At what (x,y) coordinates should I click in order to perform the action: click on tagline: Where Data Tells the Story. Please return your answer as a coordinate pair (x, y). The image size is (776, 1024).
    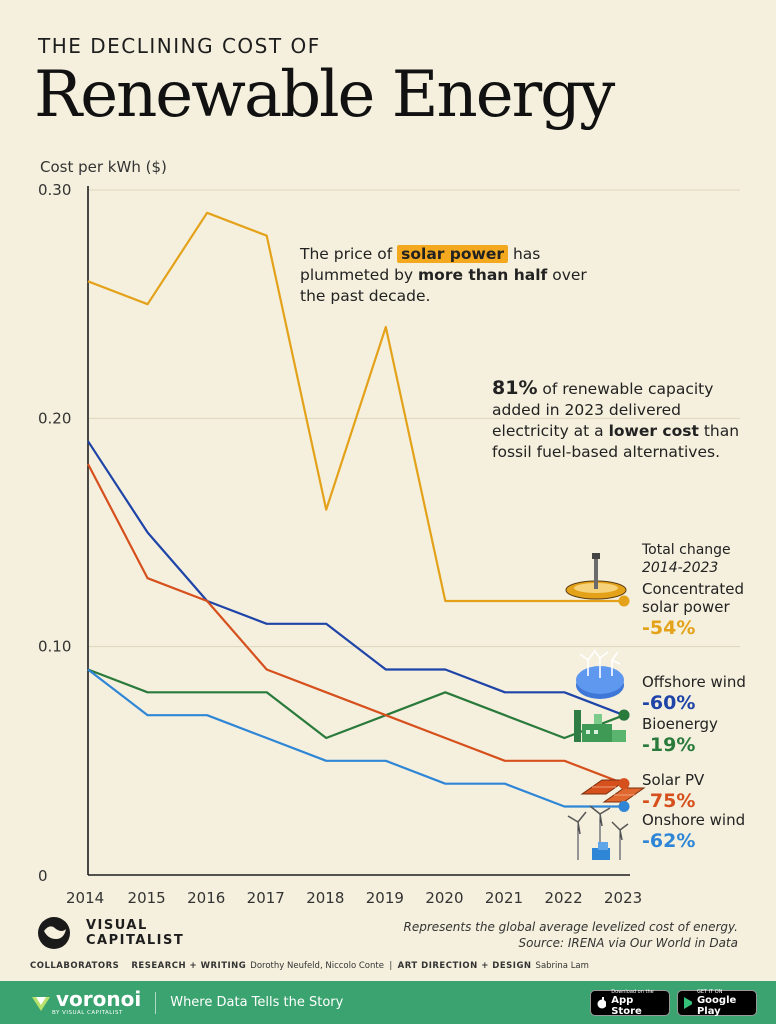
    Looking at the image, I should click on (257, 1002).